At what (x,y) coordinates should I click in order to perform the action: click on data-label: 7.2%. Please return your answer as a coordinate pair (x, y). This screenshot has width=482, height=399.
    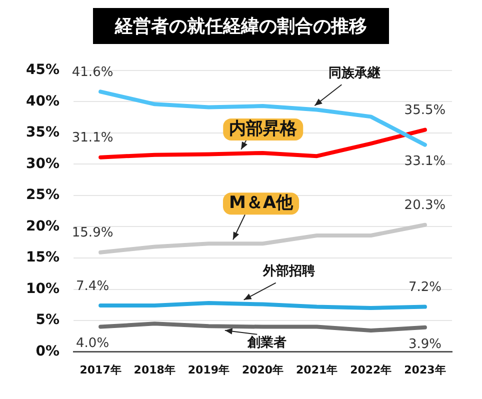
    Looking at the image, I should click on (425, 288).